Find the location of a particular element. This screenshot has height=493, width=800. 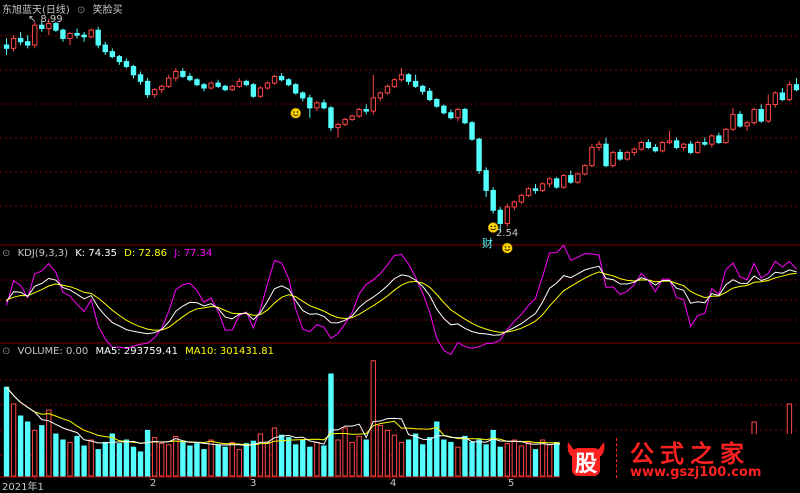

kdj-toggle-icon: ⊙ is located at coordinates (6, 253).